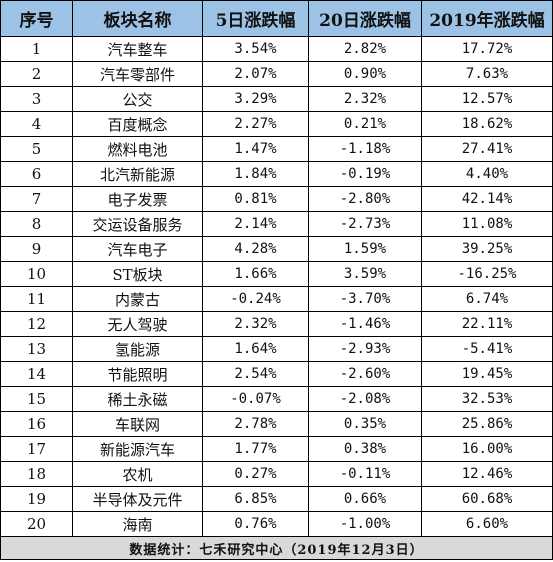  I want to click on change-20day: 0.35%, so click(365, 424).